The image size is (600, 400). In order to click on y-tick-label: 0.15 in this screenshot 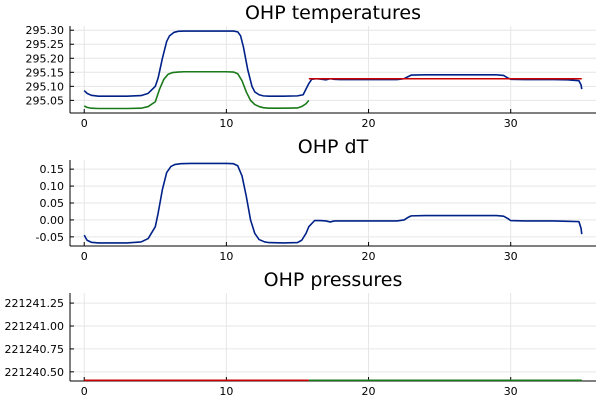, I will do `click(52, 169)`.